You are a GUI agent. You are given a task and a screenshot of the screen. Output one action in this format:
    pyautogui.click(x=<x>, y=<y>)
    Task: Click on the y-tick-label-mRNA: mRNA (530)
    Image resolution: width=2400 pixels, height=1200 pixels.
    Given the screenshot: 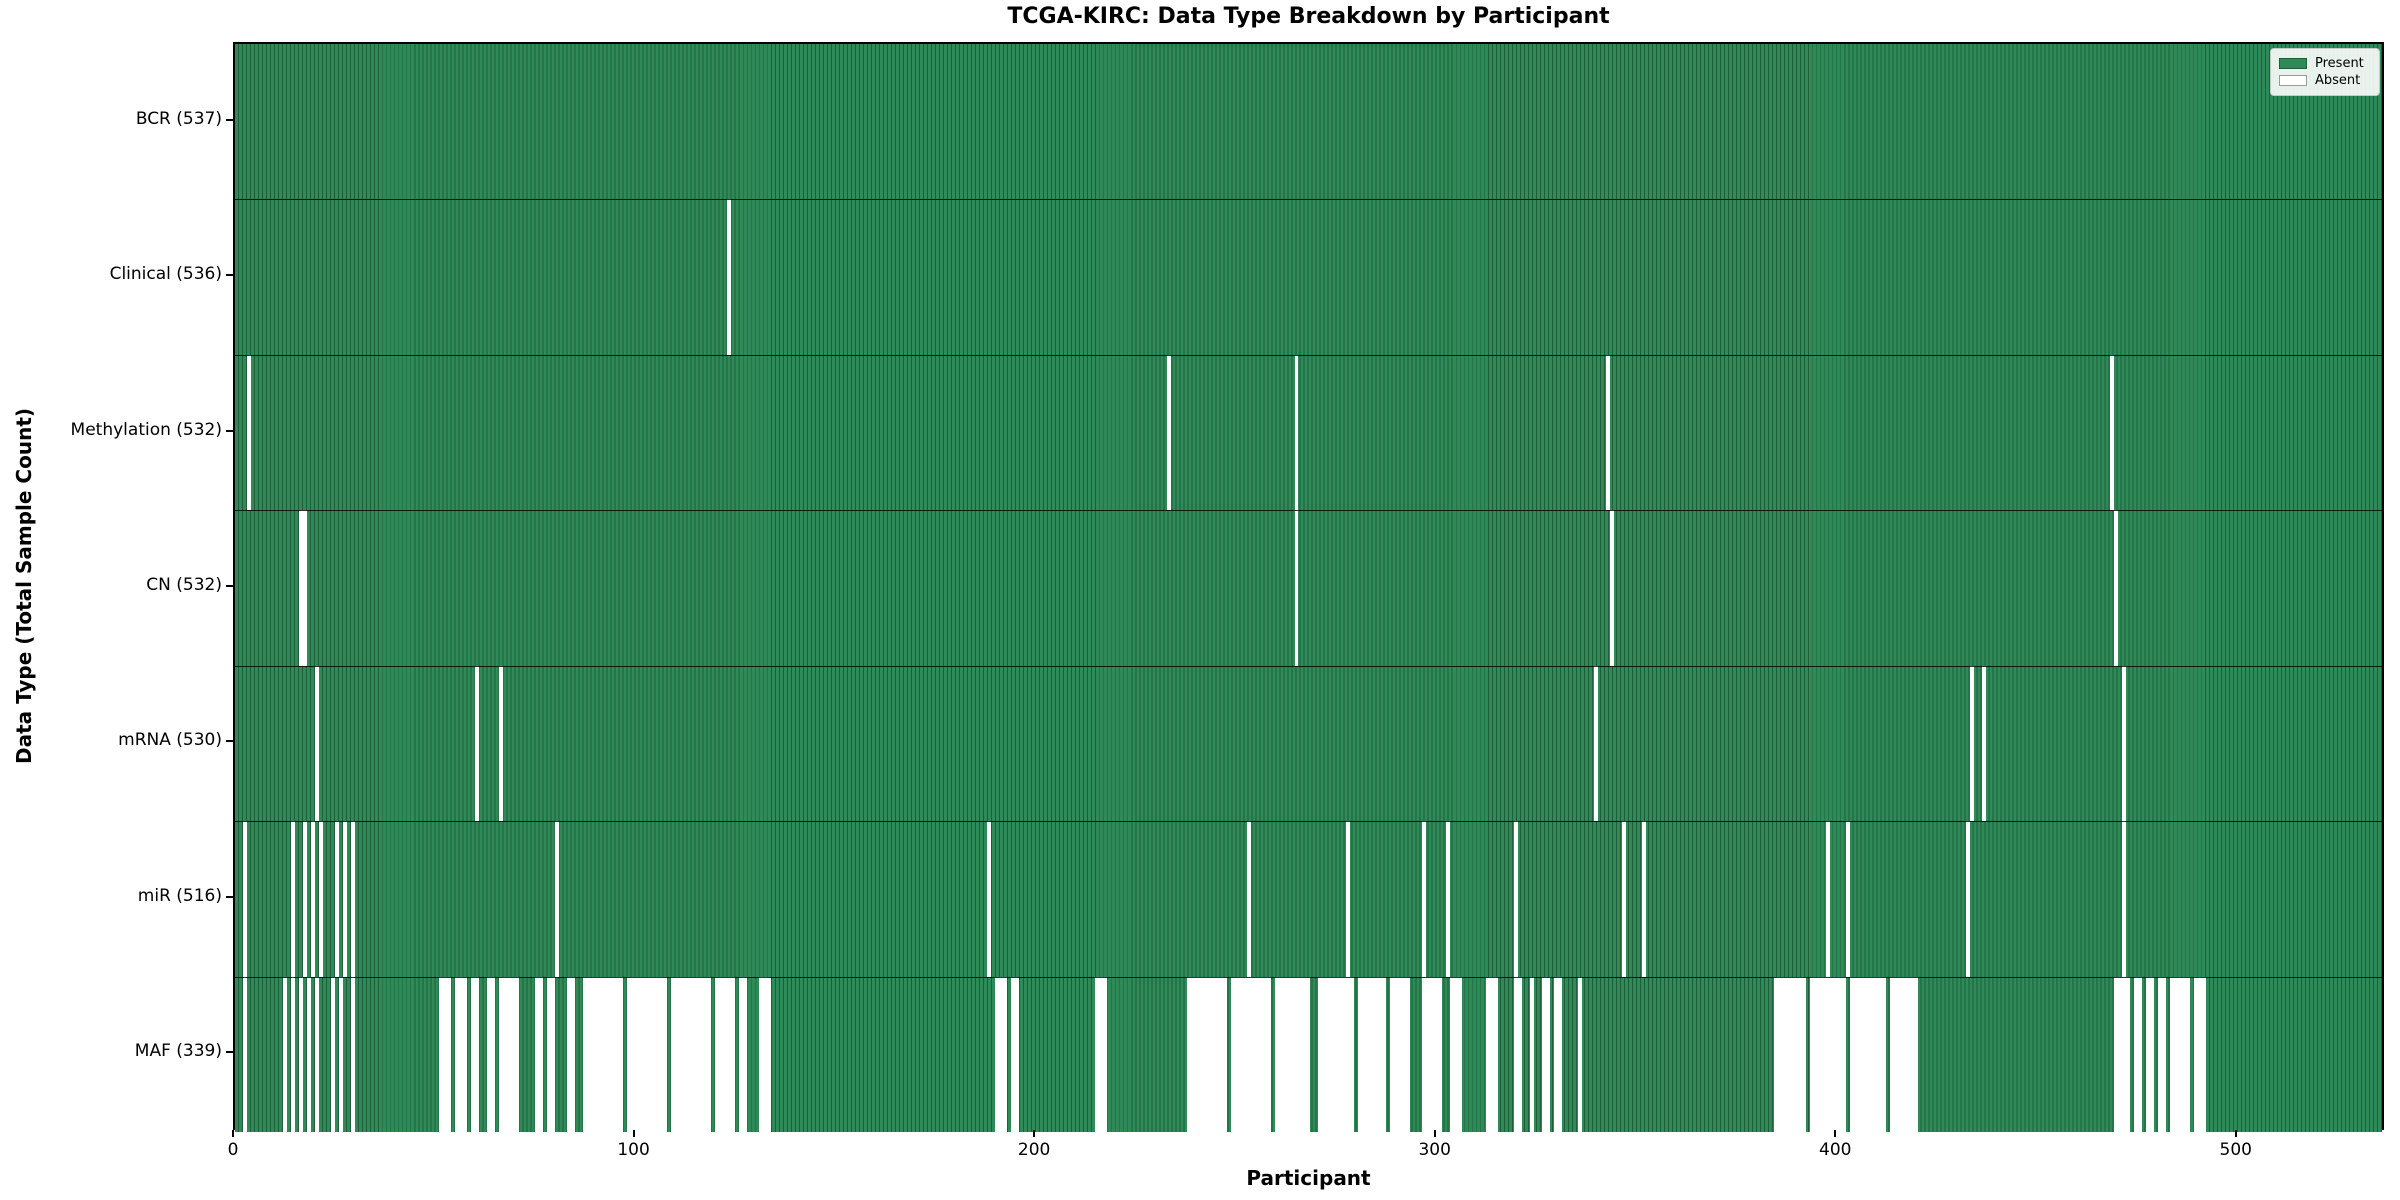 What is the action you would take?
    pyautogui.click(x=170, y=740)
    